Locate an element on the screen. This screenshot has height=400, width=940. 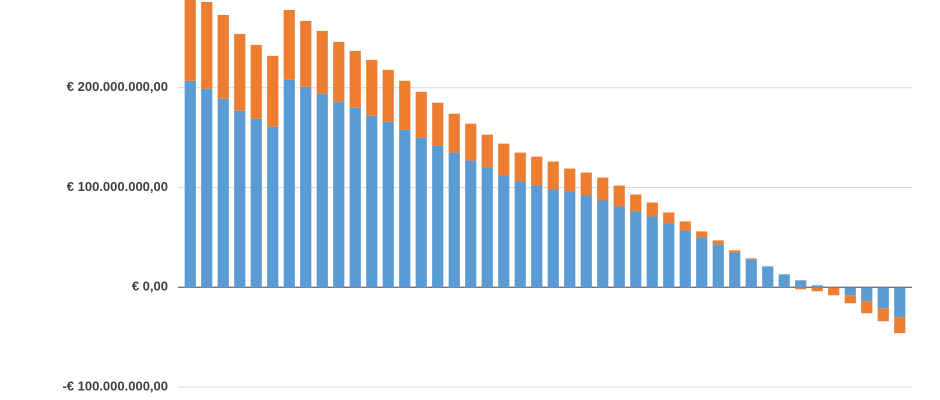
y-tick-label: € 200.000.000,00 is located at coordinates (117, 86).